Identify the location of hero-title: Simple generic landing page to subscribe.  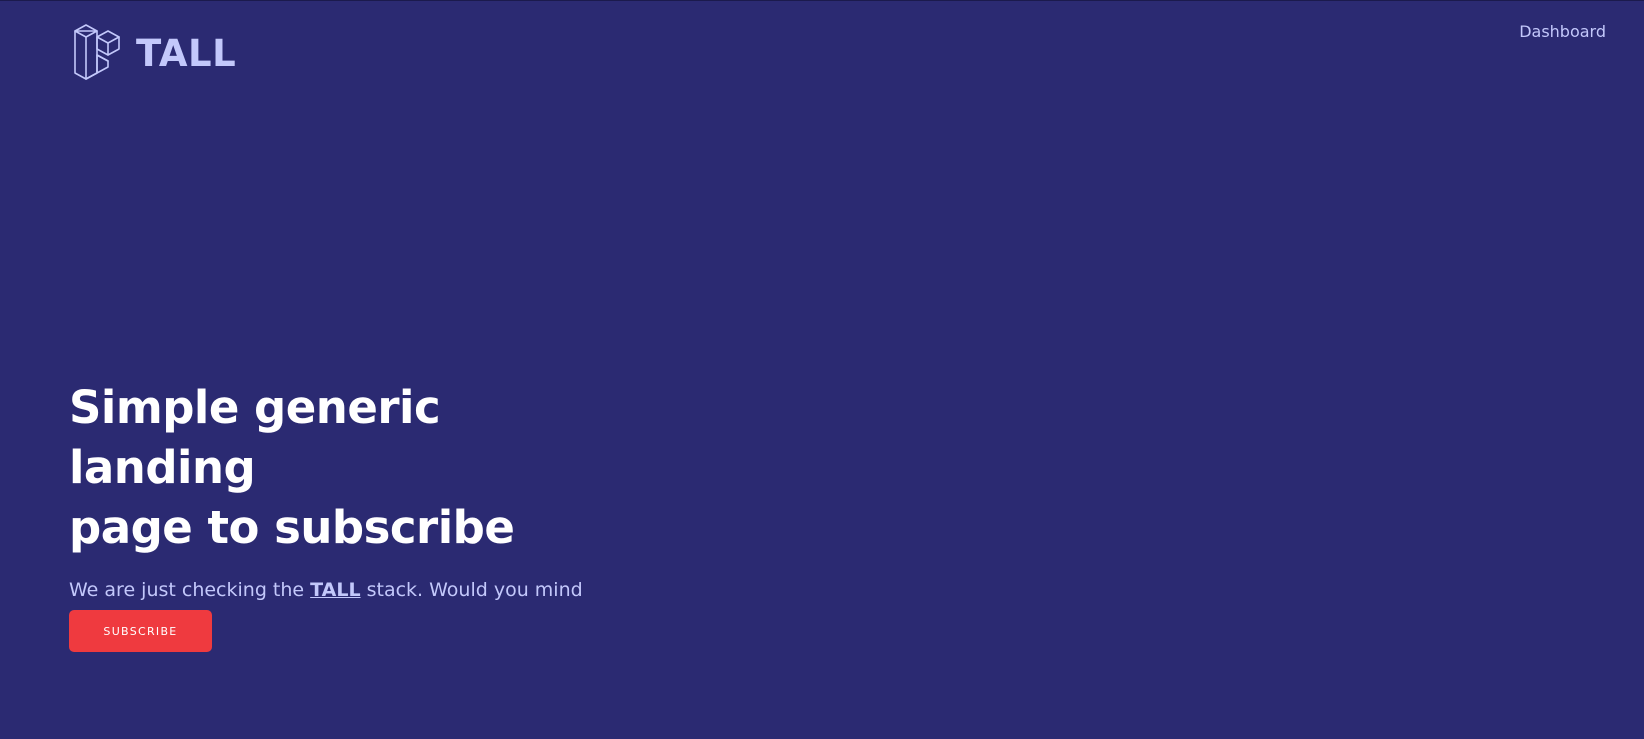
(349, 468).